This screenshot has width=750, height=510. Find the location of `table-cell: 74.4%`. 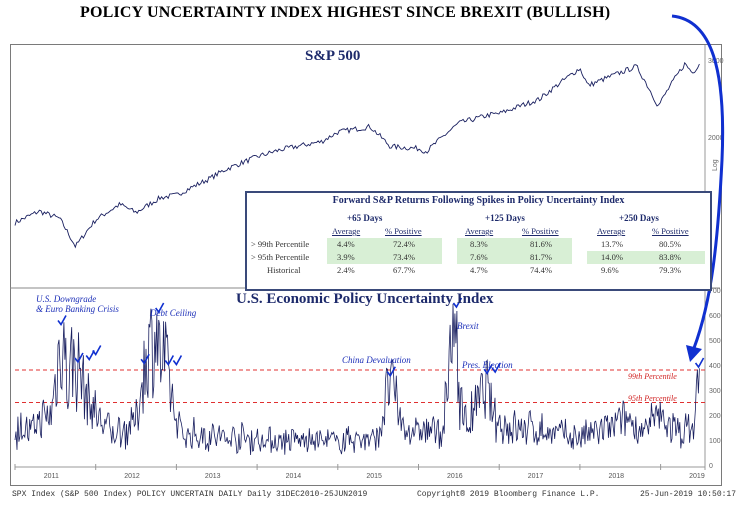

table-cell: 74.4% is located at coordinates (541, 270).